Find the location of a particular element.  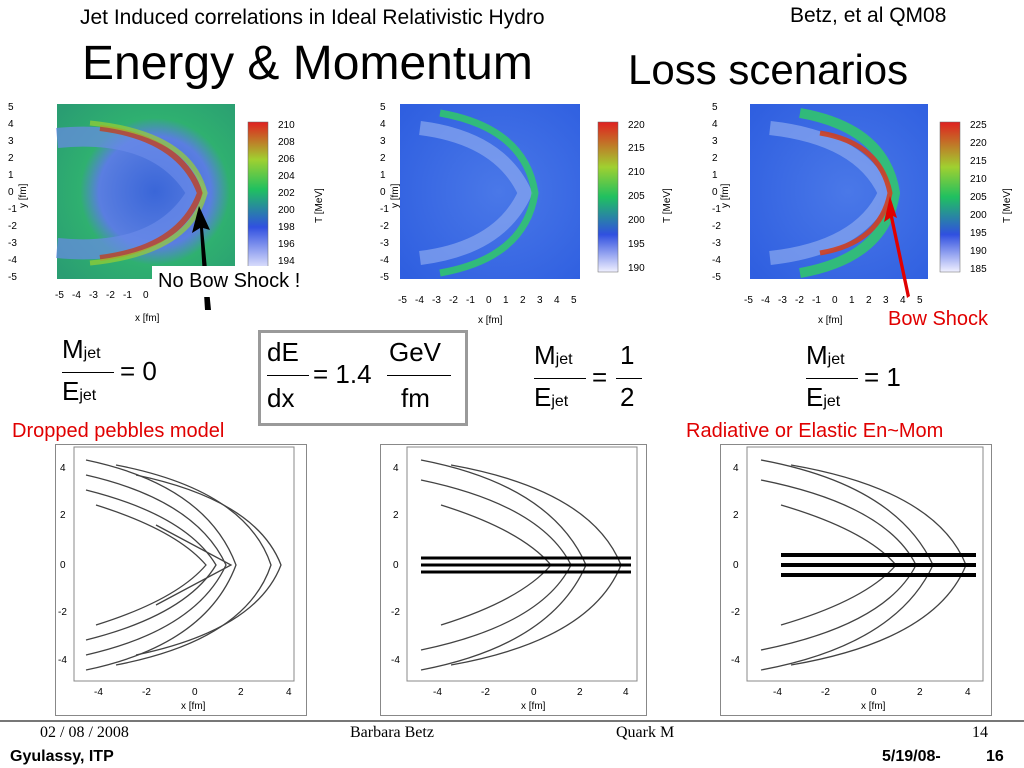

eq-de: dE is located at coordinates (283, 352).